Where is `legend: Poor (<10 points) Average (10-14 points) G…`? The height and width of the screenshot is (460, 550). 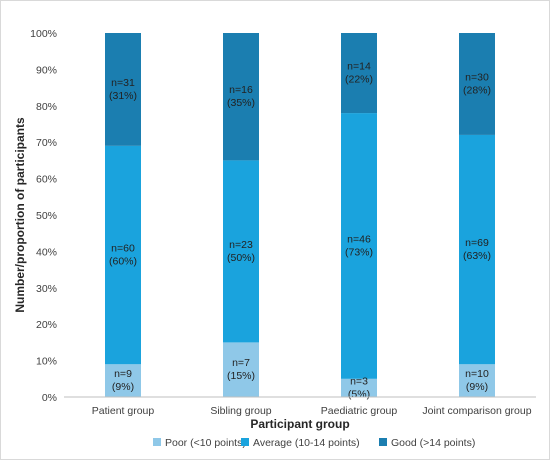 legend: Poor (<10 points) Average (10-14 points) G… is located at coordinates (314, 443).